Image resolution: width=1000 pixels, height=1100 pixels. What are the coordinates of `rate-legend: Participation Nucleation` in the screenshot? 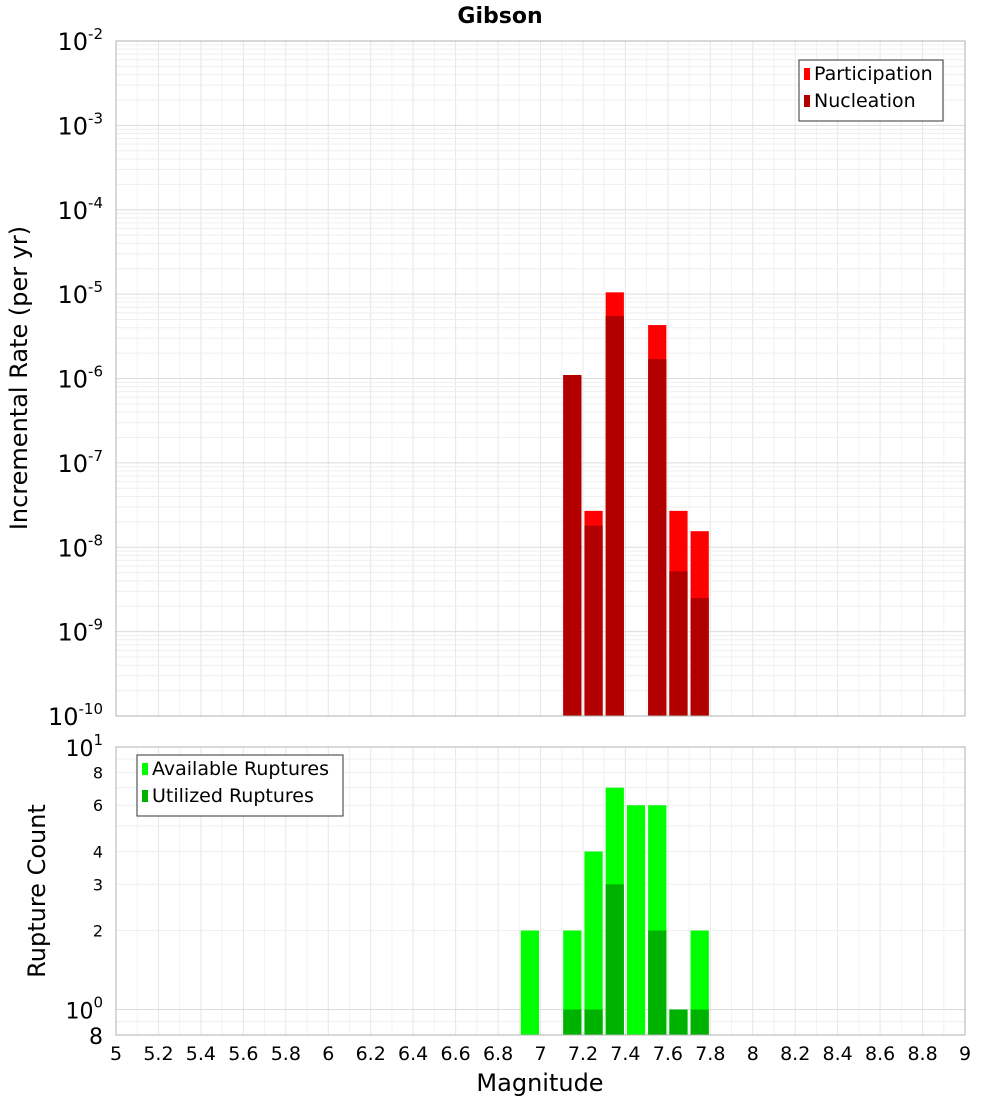 It's located at (871, 90).